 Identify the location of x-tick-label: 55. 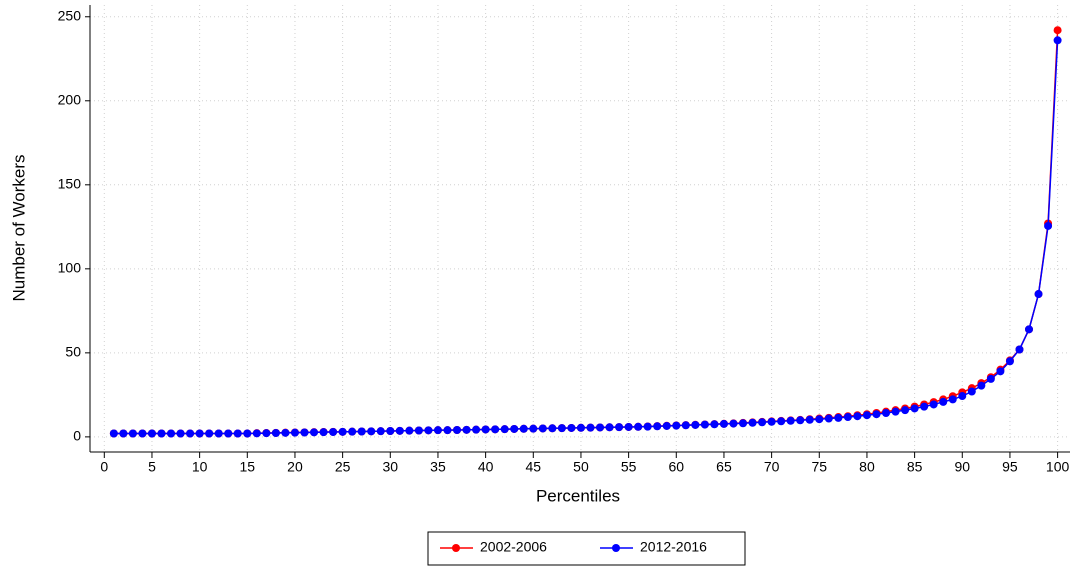
(629, 467).